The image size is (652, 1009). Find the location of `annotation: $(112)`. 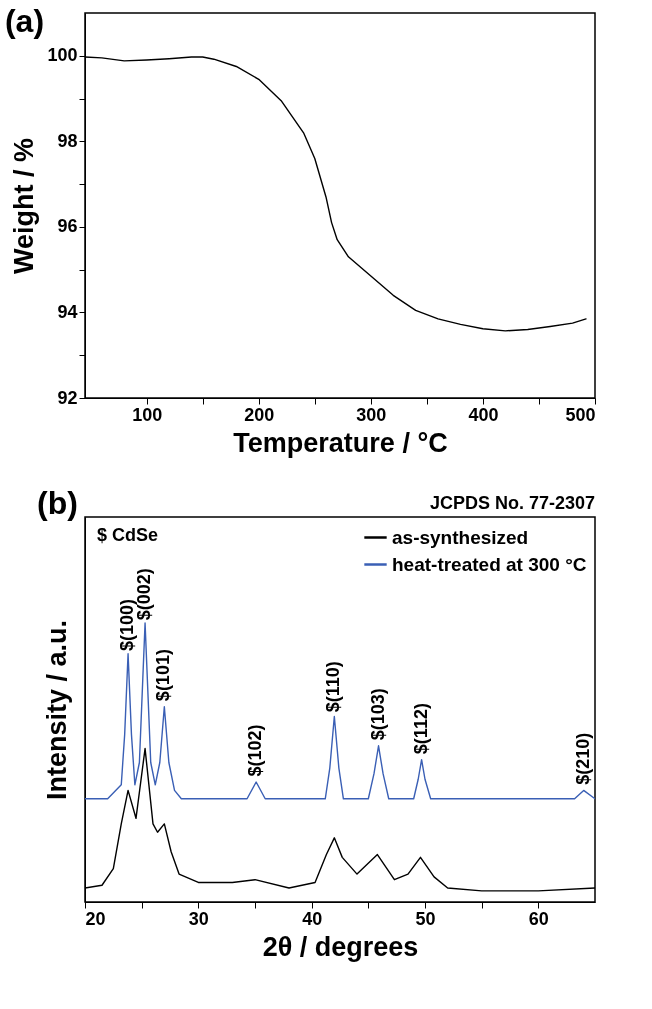

annotation: $(112) is located at coordinates (420, 729).